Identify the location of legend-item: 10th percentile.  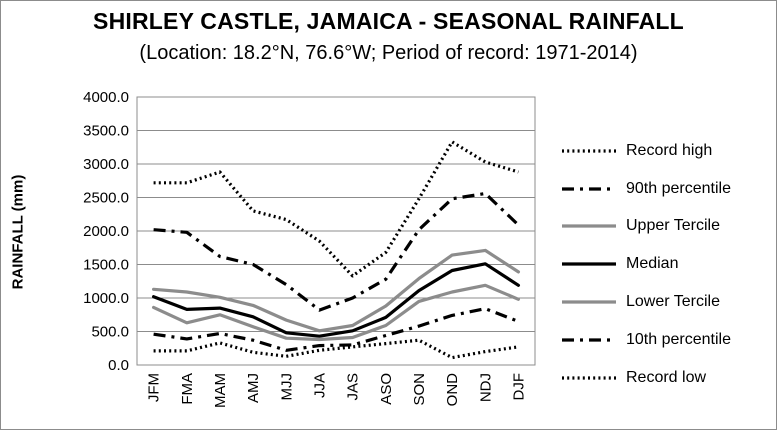
(667, 340).